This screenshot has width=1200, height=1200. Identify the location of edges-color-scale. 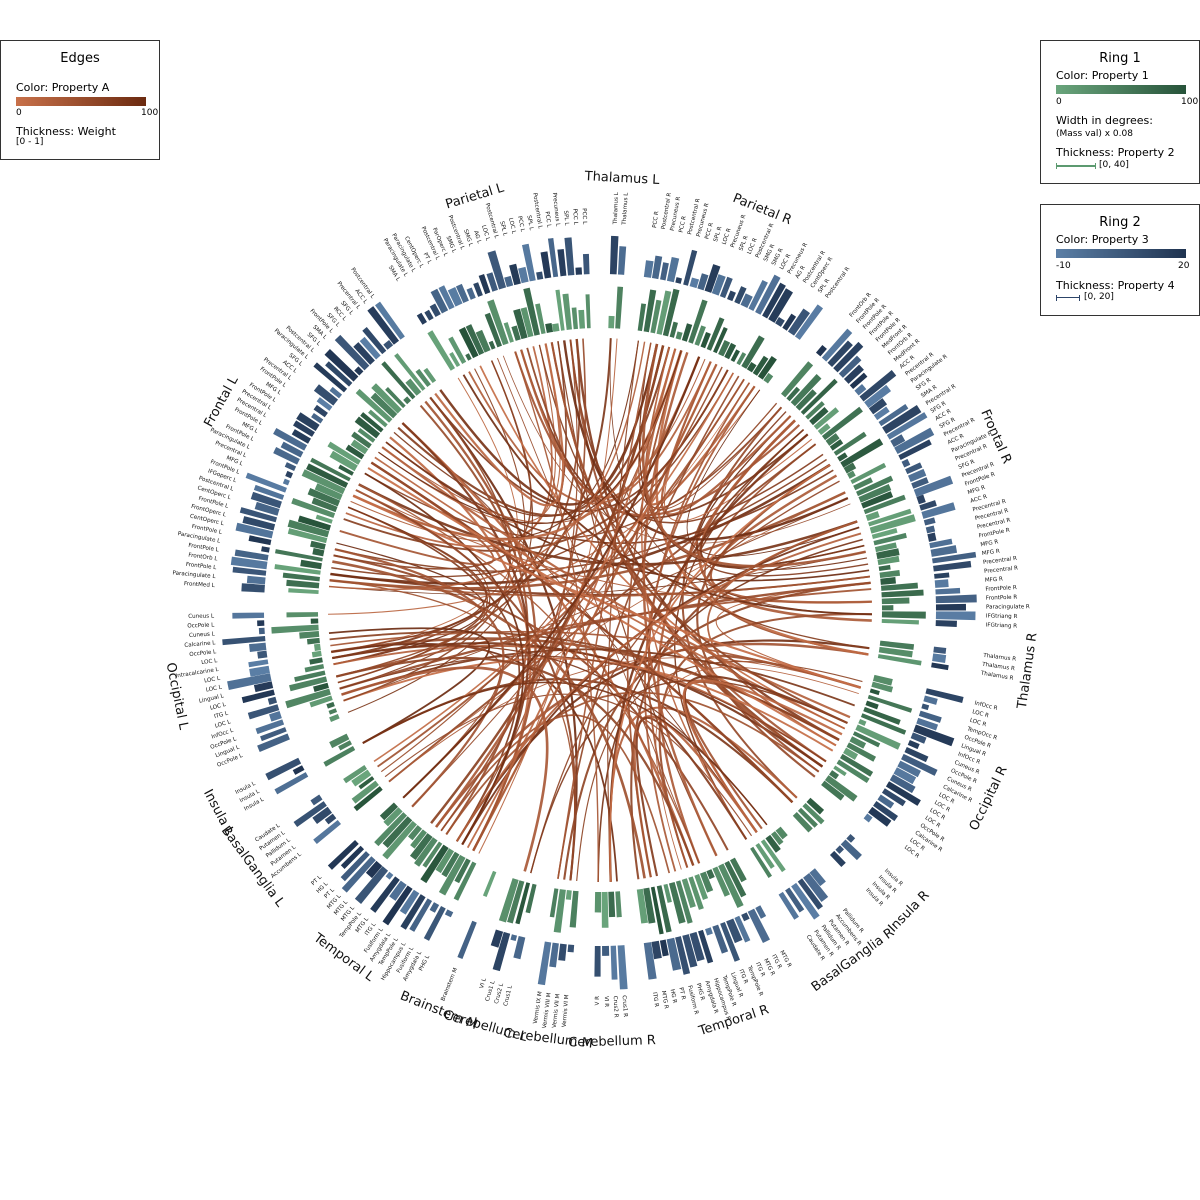
(81, 101).